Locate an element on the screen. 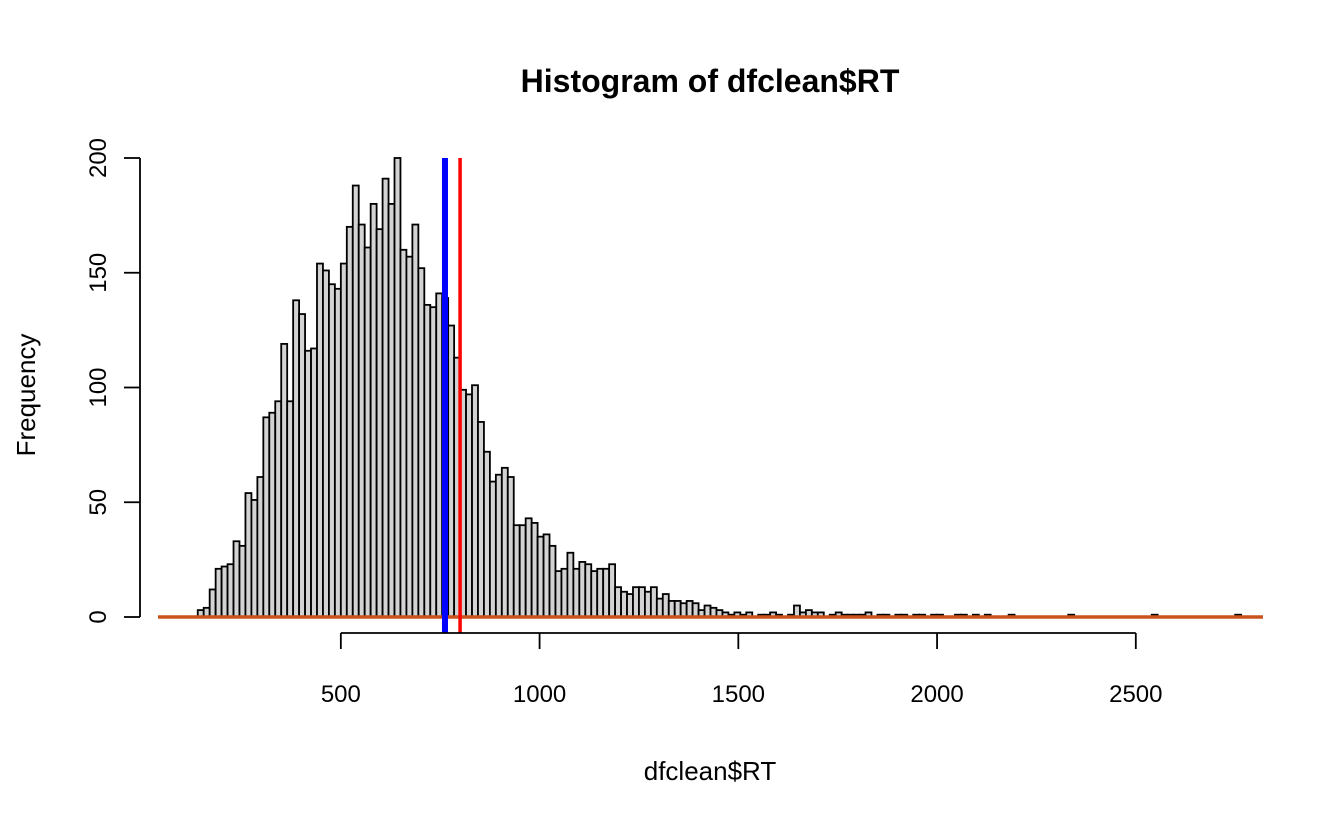 This screenshot has height=830, width=1344. x-axis-label: dfclean$RT is located at coordinates (710, 771).